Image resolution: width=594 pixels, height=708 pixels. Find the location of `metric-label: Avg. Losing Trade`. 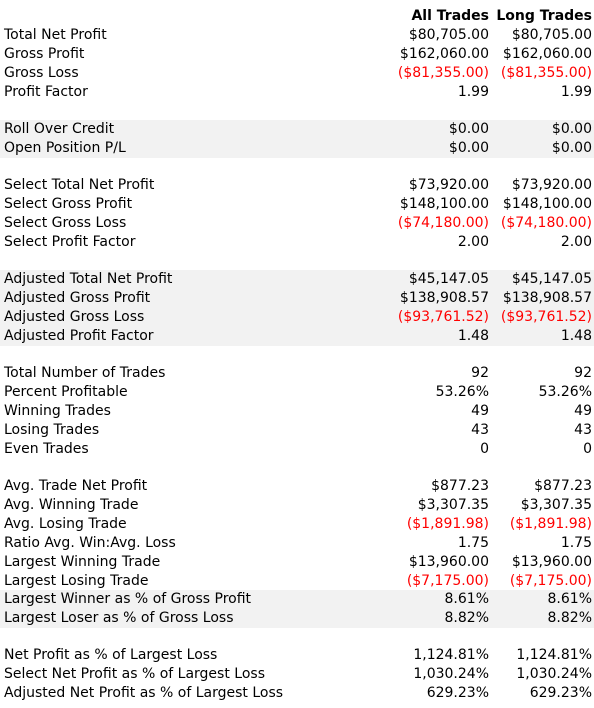

metric-label: Avg. Losing Trade is located at coordinates (65, 524).